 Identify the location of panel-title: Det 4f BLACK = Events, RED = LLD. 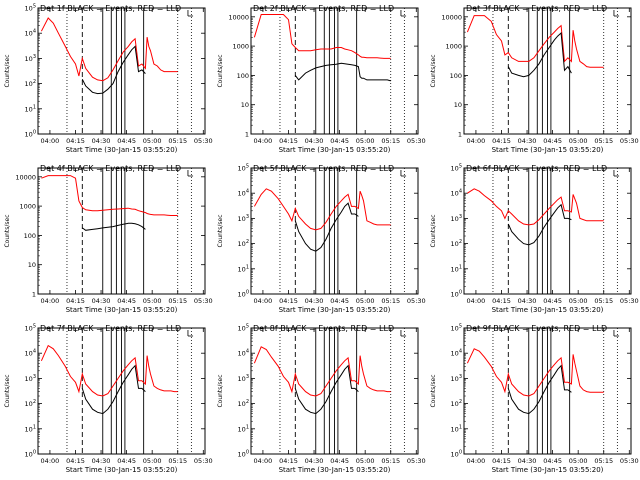
(110, 168).